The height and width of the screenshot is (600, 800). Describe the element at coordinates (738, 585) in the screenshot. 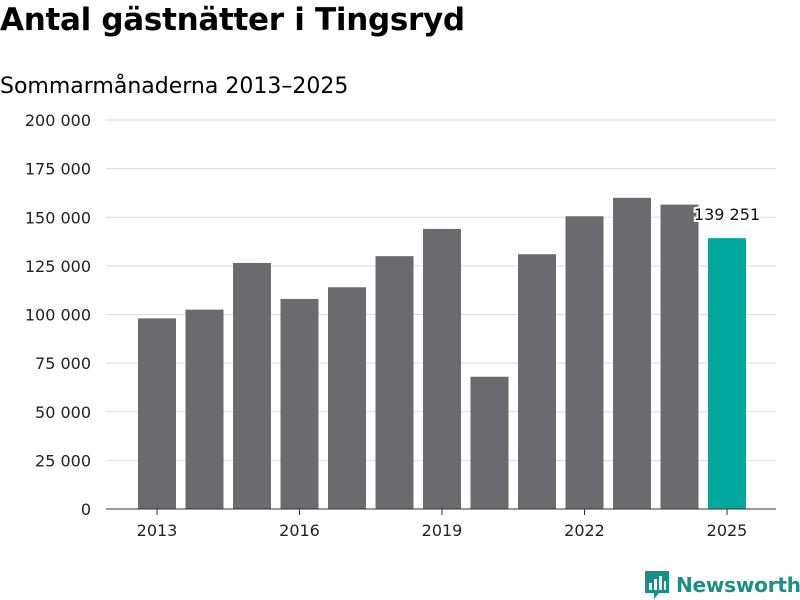

I see `brand-name: Newsworthy` at that location.